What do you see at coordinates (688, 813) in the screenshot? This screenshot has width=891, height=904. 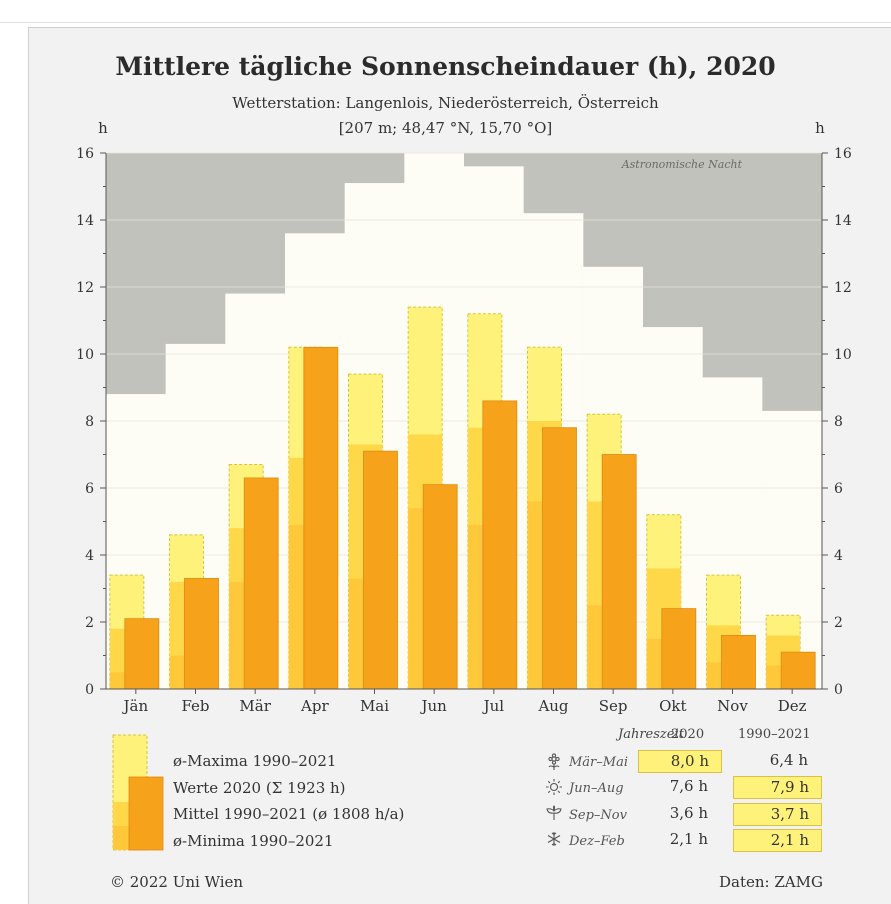 I see `season-value-autumn-2020-text: 3,6 h` at bounding box center [688, 813].